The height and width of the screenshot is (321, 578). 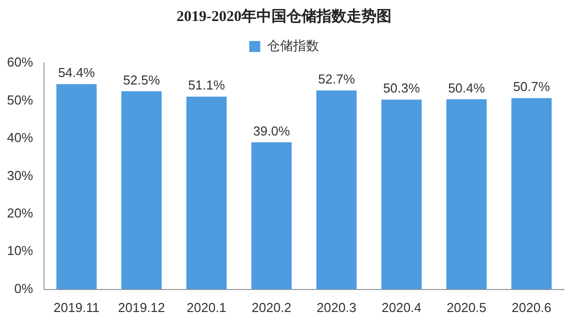 What do you see at coordinates (337, 79) in the screenshot?
I see `data-label: 52.7%` at bounding box center [337, 79].